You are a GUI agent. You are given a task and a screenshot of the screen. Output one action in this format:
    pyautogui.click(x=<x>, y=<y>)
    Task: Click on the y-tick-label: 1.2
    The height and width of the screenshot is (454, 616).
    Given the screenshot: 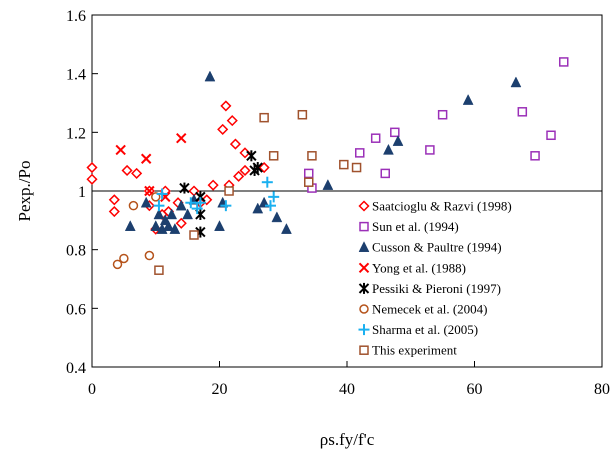 What is the action you would take?
    pyautogui.click(x=76, y=133)
    